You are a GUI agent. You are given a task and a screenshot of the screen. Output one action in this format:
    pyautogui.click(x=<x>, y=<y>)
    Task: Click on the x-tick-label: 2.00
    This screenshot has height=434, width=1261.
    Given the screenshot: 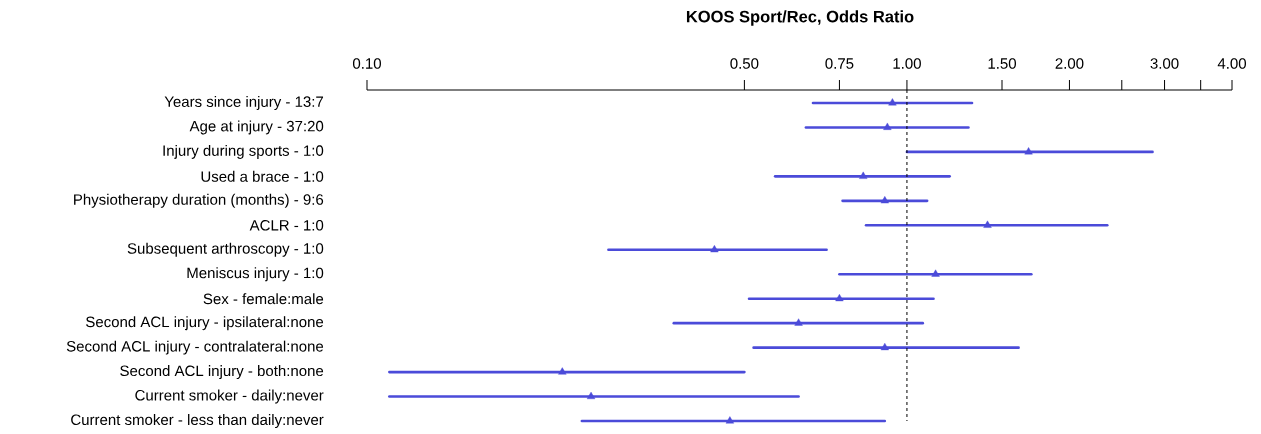 What is the action you would take?
    pyautogui.click(x=1069, y=63)
    